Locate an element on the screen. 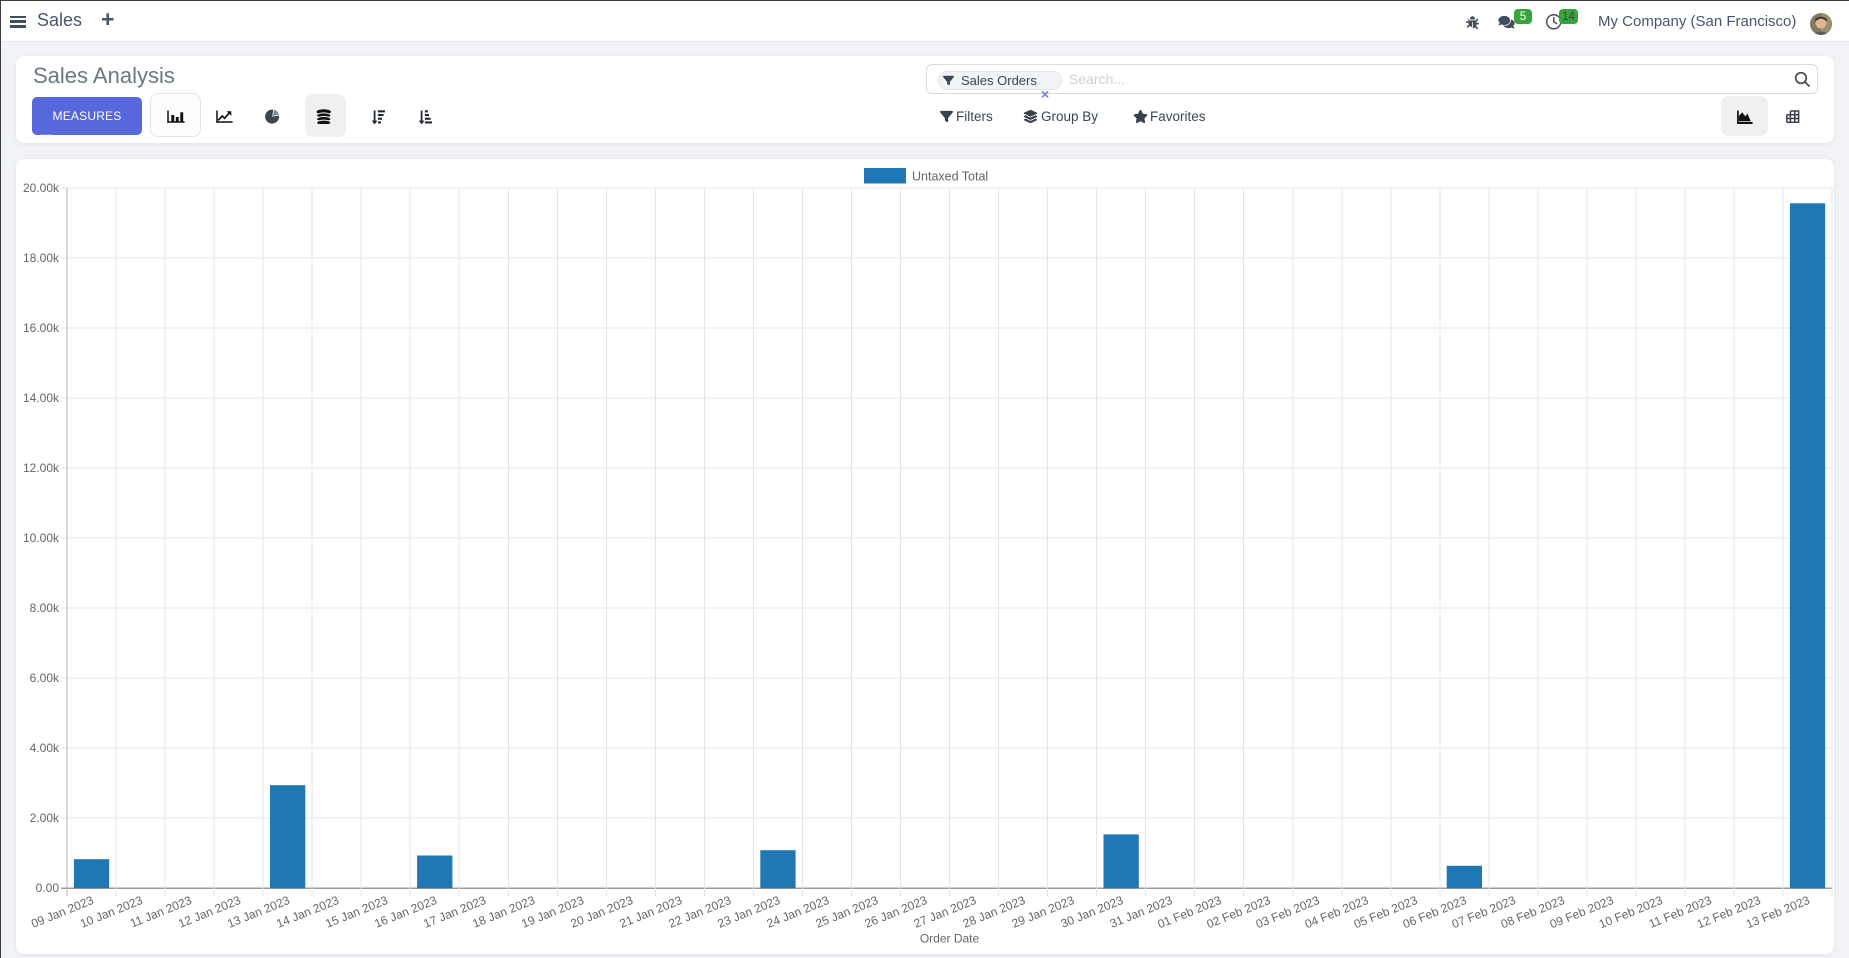 The image size is (1849, 958). svg-text: 12.00k is located at coordinates (41, 468).